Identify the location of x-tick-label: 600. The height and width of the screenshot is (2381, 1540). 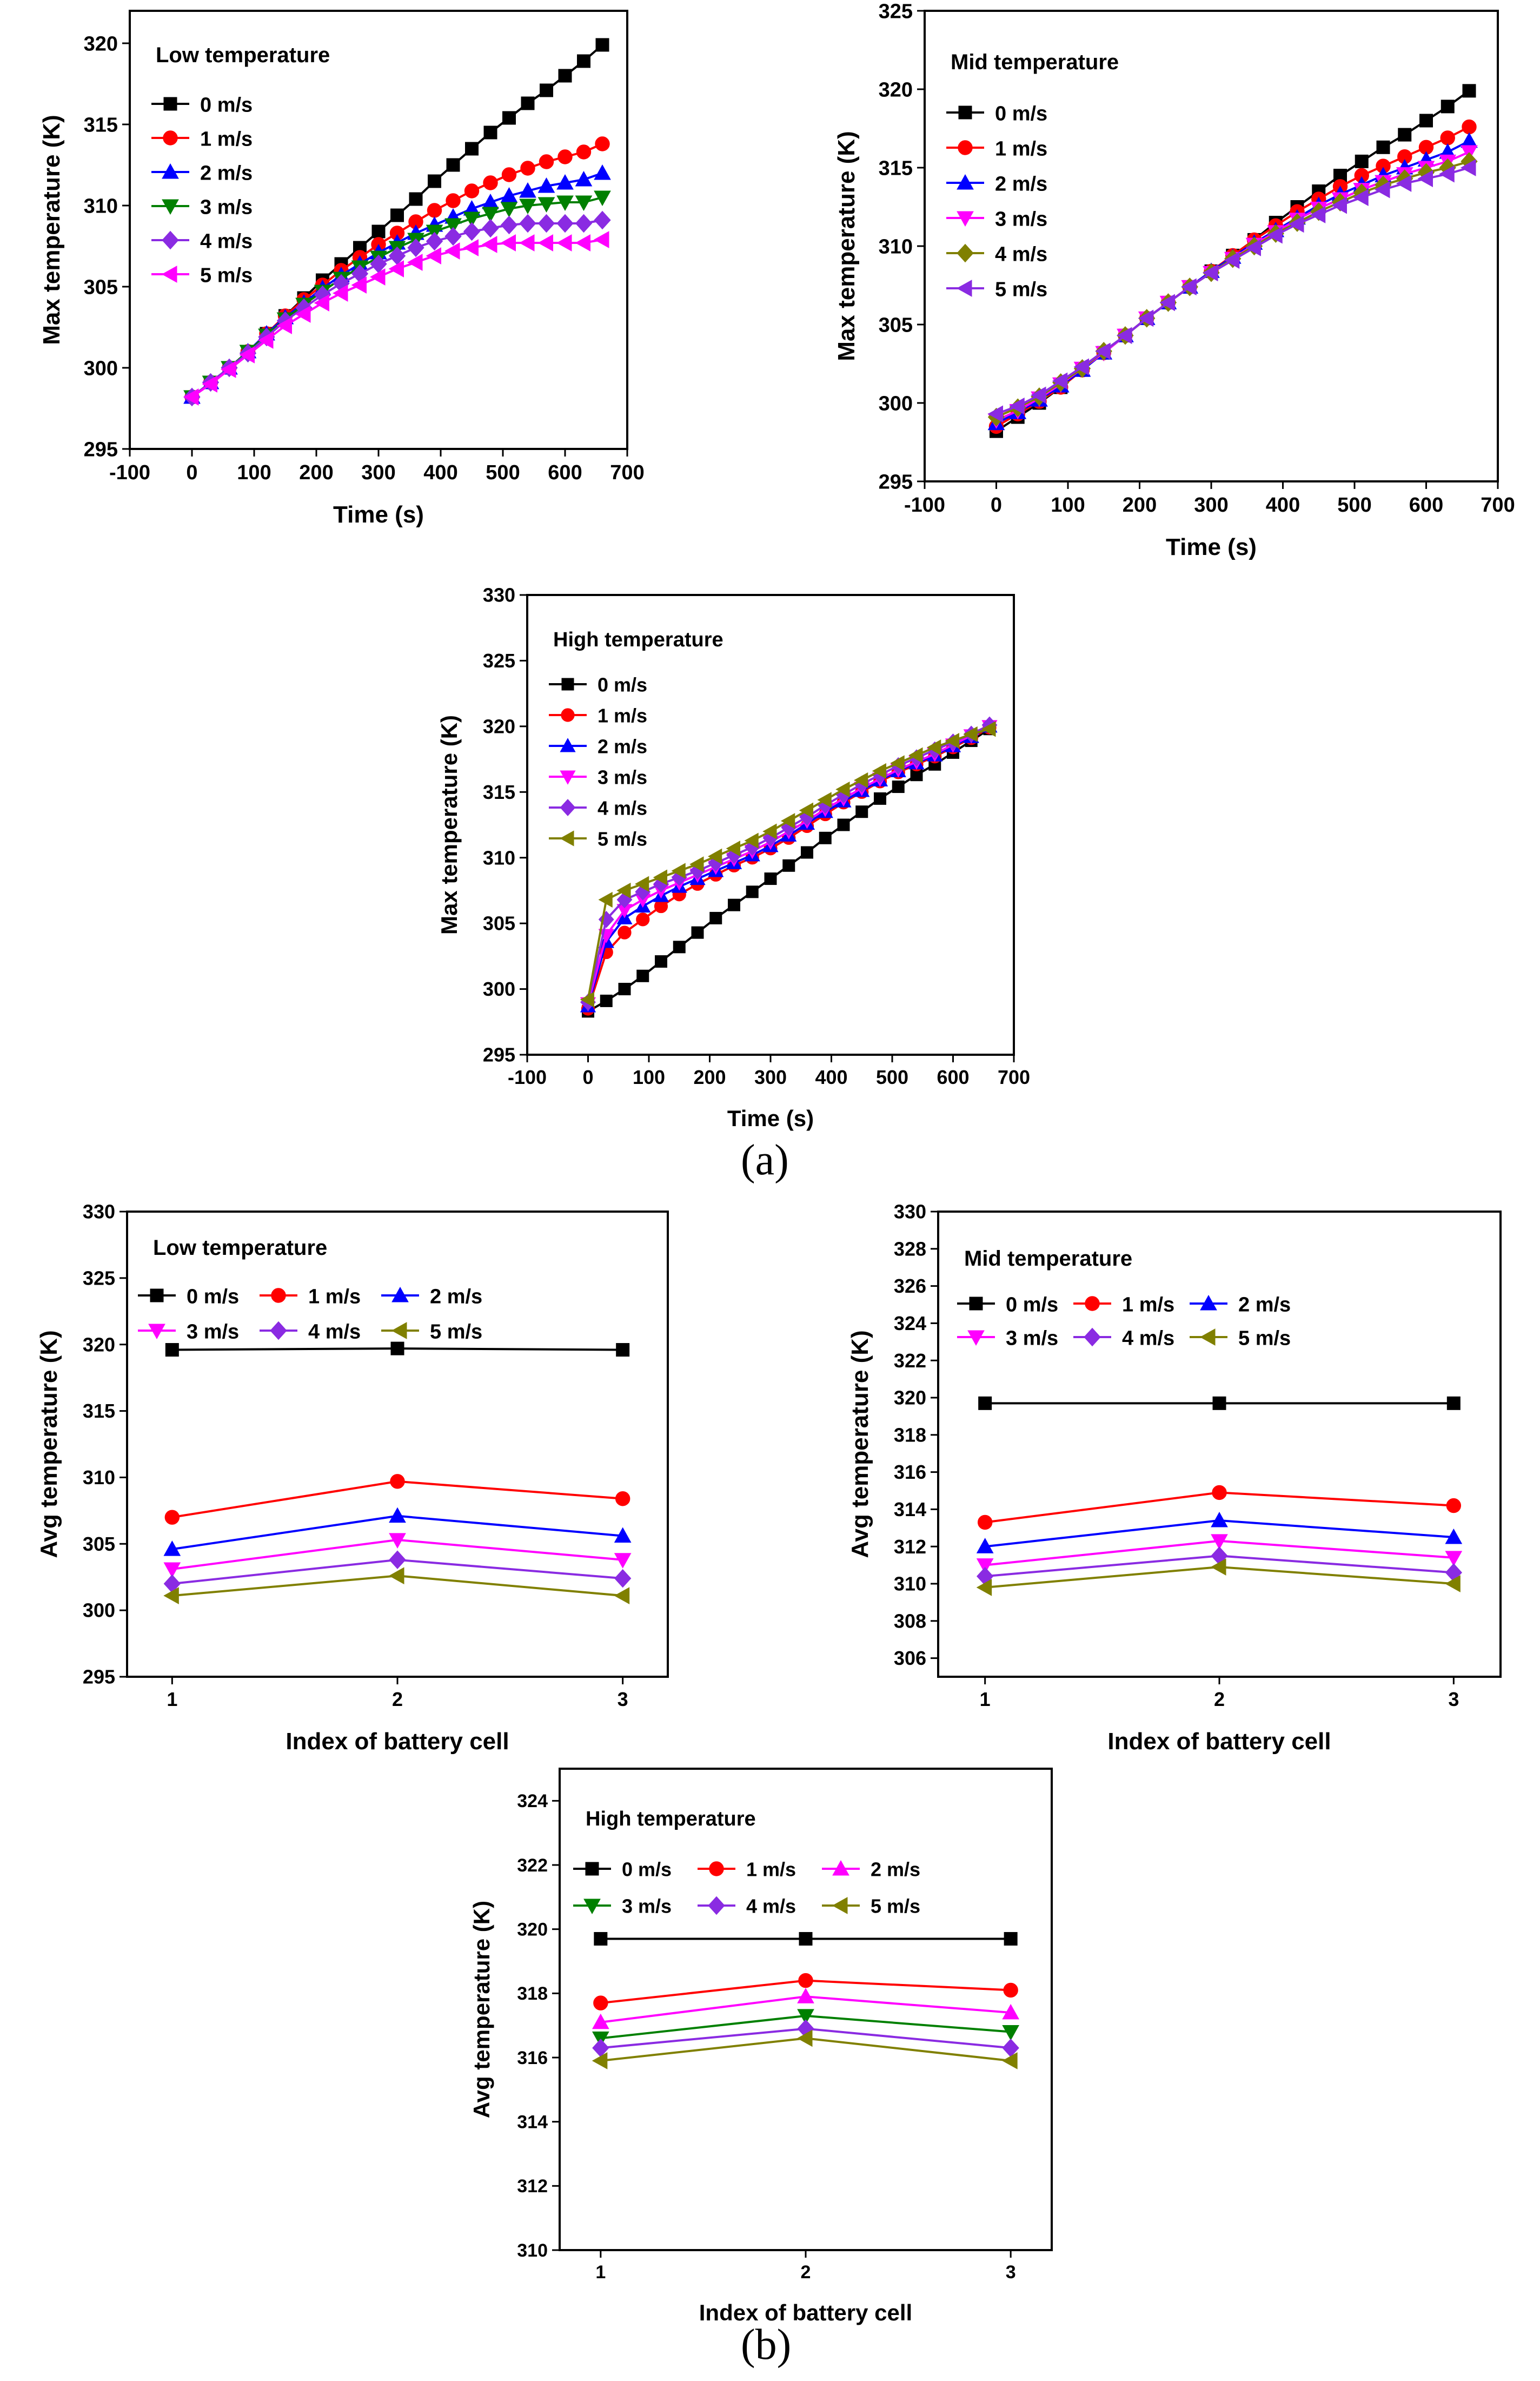
(1426, 505).